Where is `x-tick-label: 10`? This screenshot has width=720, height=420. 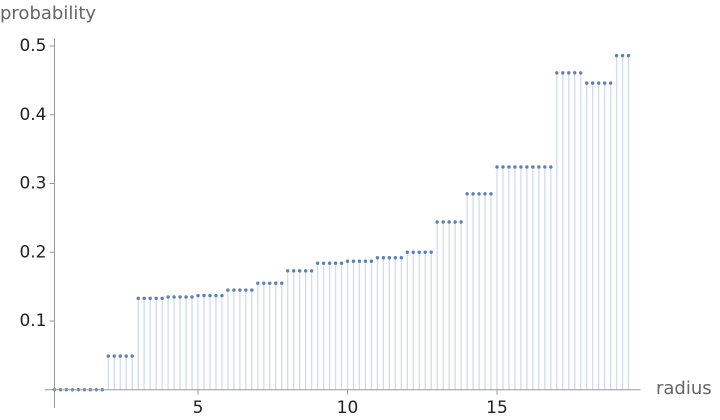
x-tick-label: 10 is located at coordinates (348, 408).